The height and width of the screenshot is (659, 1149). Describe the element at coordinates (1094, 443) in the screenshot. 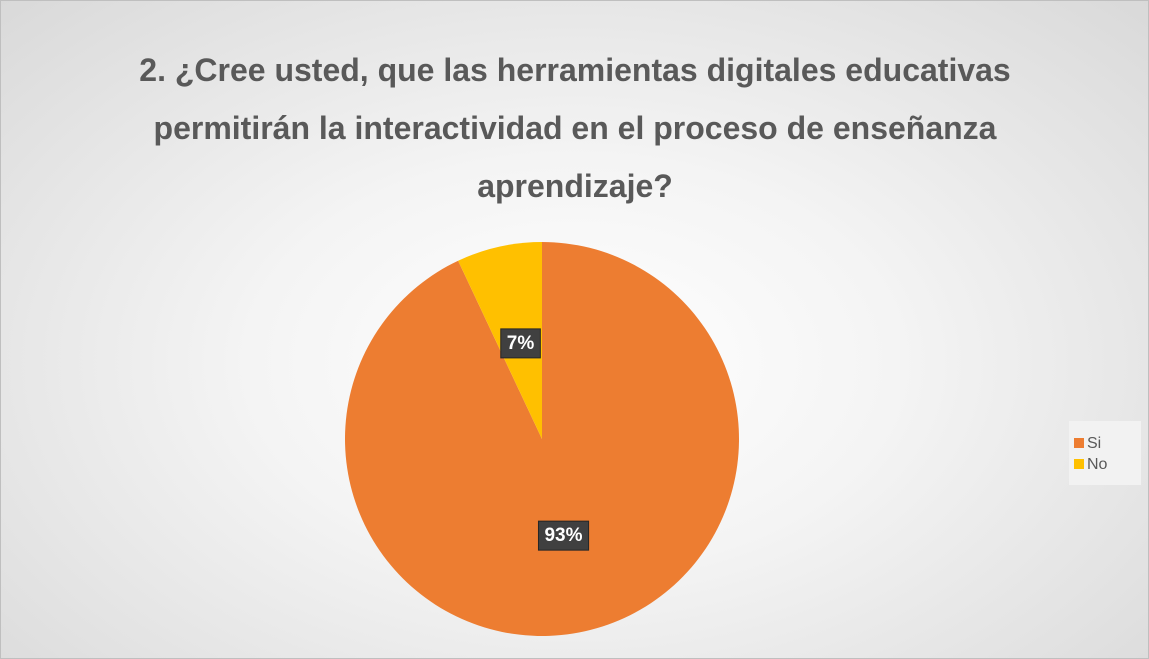

I see `legend-label: Si` at that location.